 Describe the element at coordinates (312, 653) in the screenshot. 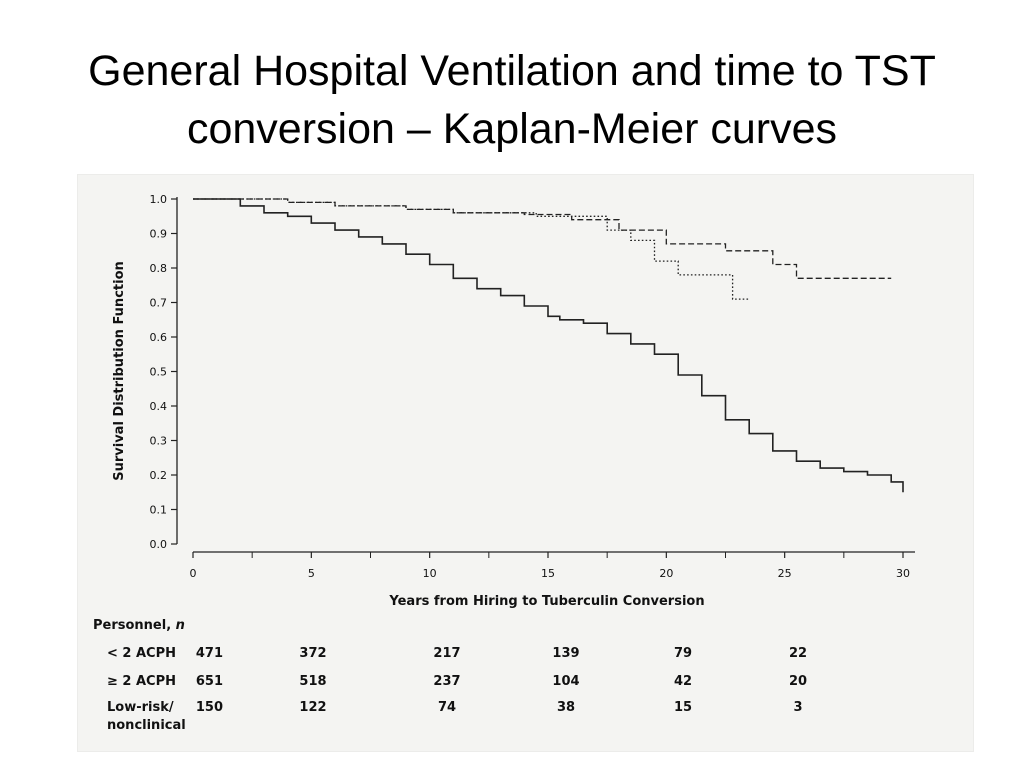

I see `risk-count: 372` at that location.